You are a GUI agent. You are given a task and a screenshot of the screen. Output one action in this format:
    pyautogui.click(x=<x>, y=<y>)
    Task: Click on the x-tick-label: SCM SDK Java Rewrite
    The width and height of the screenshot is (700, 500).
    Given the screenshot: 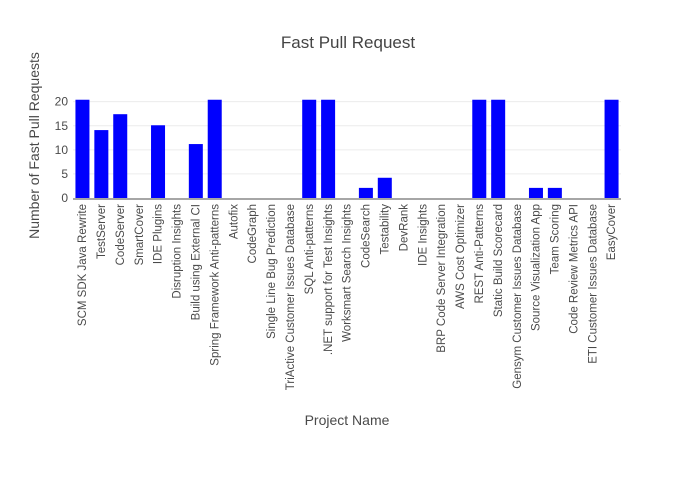 What is the action you would take?
    pyautogui.click(x=83, y=265)
    